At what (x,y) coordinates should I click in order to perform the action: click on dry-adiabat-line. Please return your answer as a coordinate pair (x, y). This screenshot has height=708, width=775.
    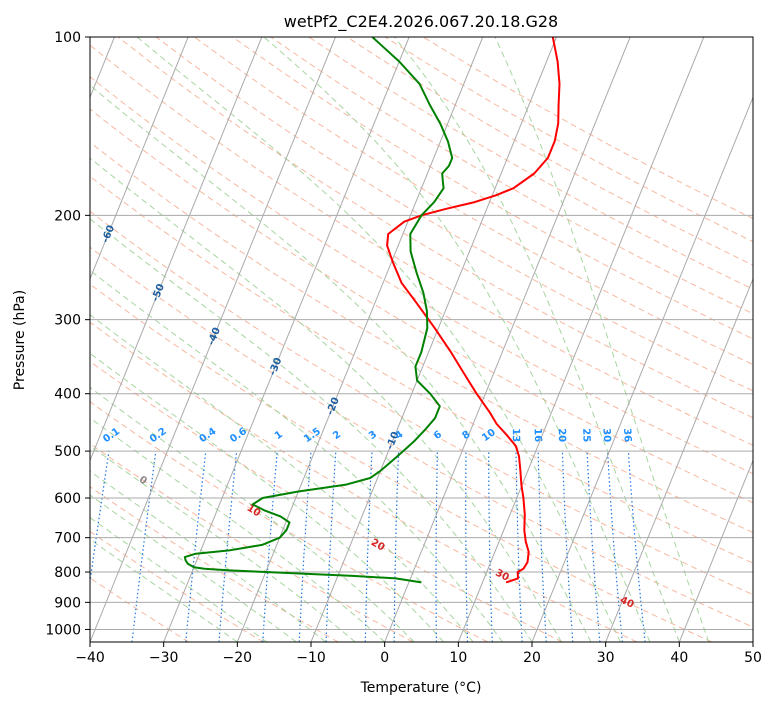
    Looking at the image, I should click on (177, 586).